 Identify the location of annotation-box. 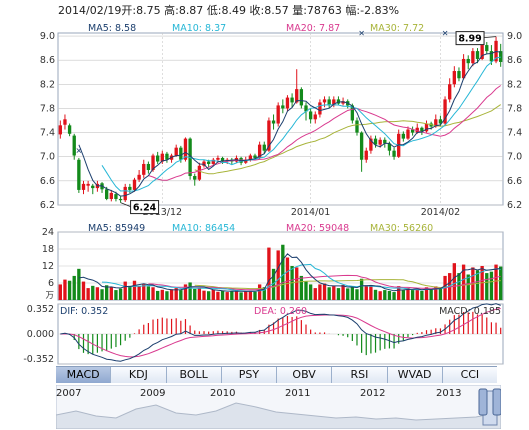
(145, 207).